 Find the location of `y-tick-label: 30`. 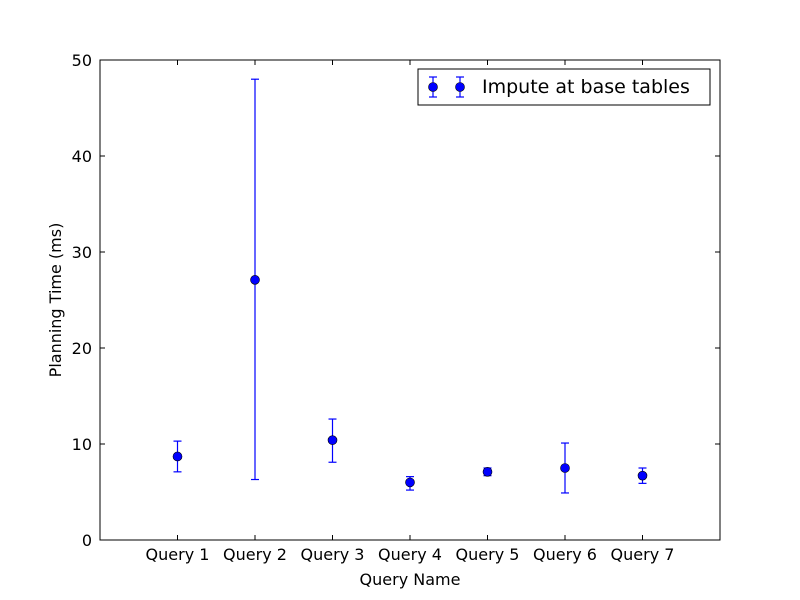

y-tick-label: 30 is located at coordinates (82, 252).